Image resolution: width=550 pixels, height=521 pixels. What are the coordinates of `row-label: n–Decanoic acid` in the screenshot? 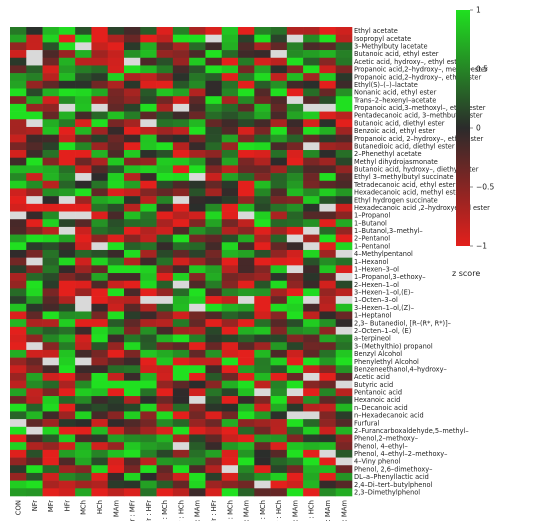 It's located at (381, 408).